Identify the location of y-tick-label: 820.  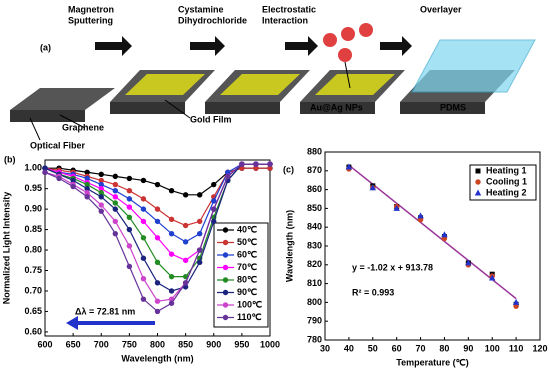
(314, 264).